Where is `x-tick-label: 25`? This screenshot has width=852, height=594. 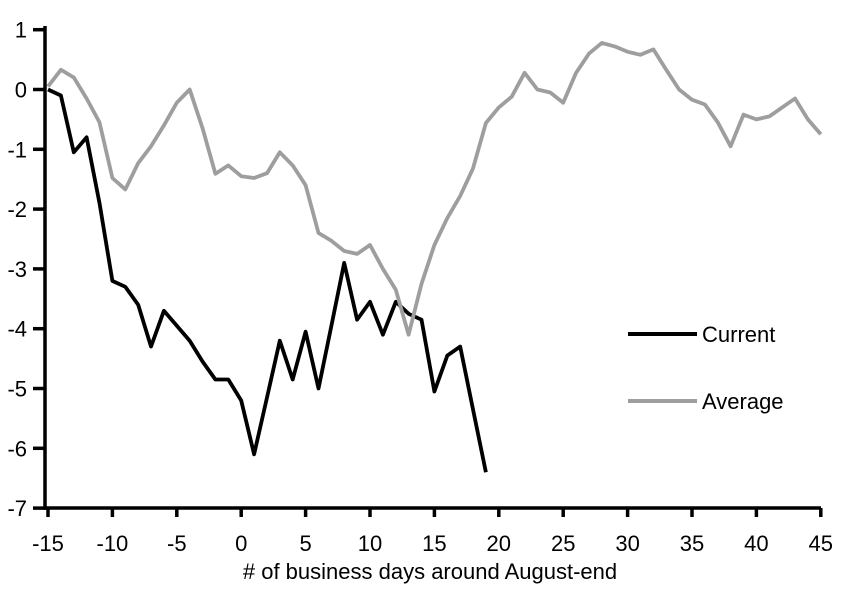 x-tick-label: 25 is located at coordinates (563, 543).